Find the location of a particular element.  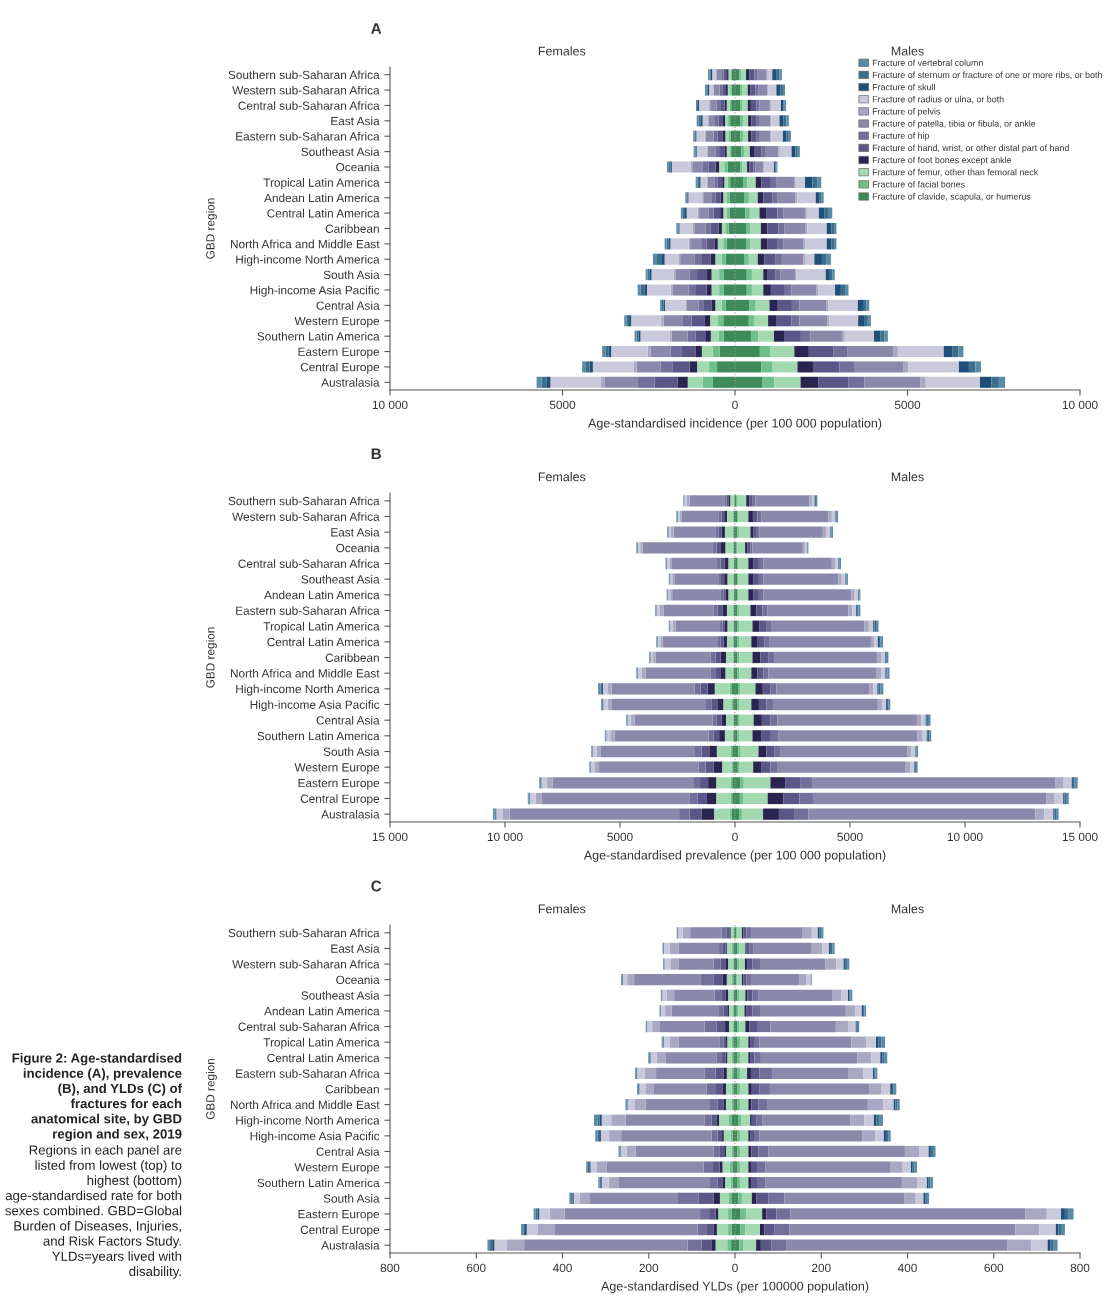

x-axis-title: Age-standardised YLDs (per 100000 population) is located at coordinates (735, 1287).